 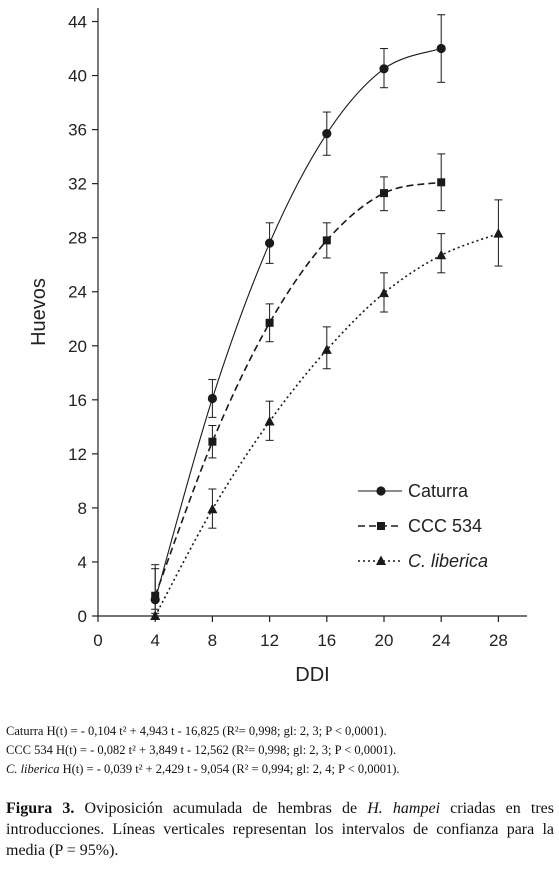 What do you see at coordinates (221, 808) in the screenshot?
I see `caption-text-before: Oviposición acumulada de hembras de` at bounding box center [221, 808].